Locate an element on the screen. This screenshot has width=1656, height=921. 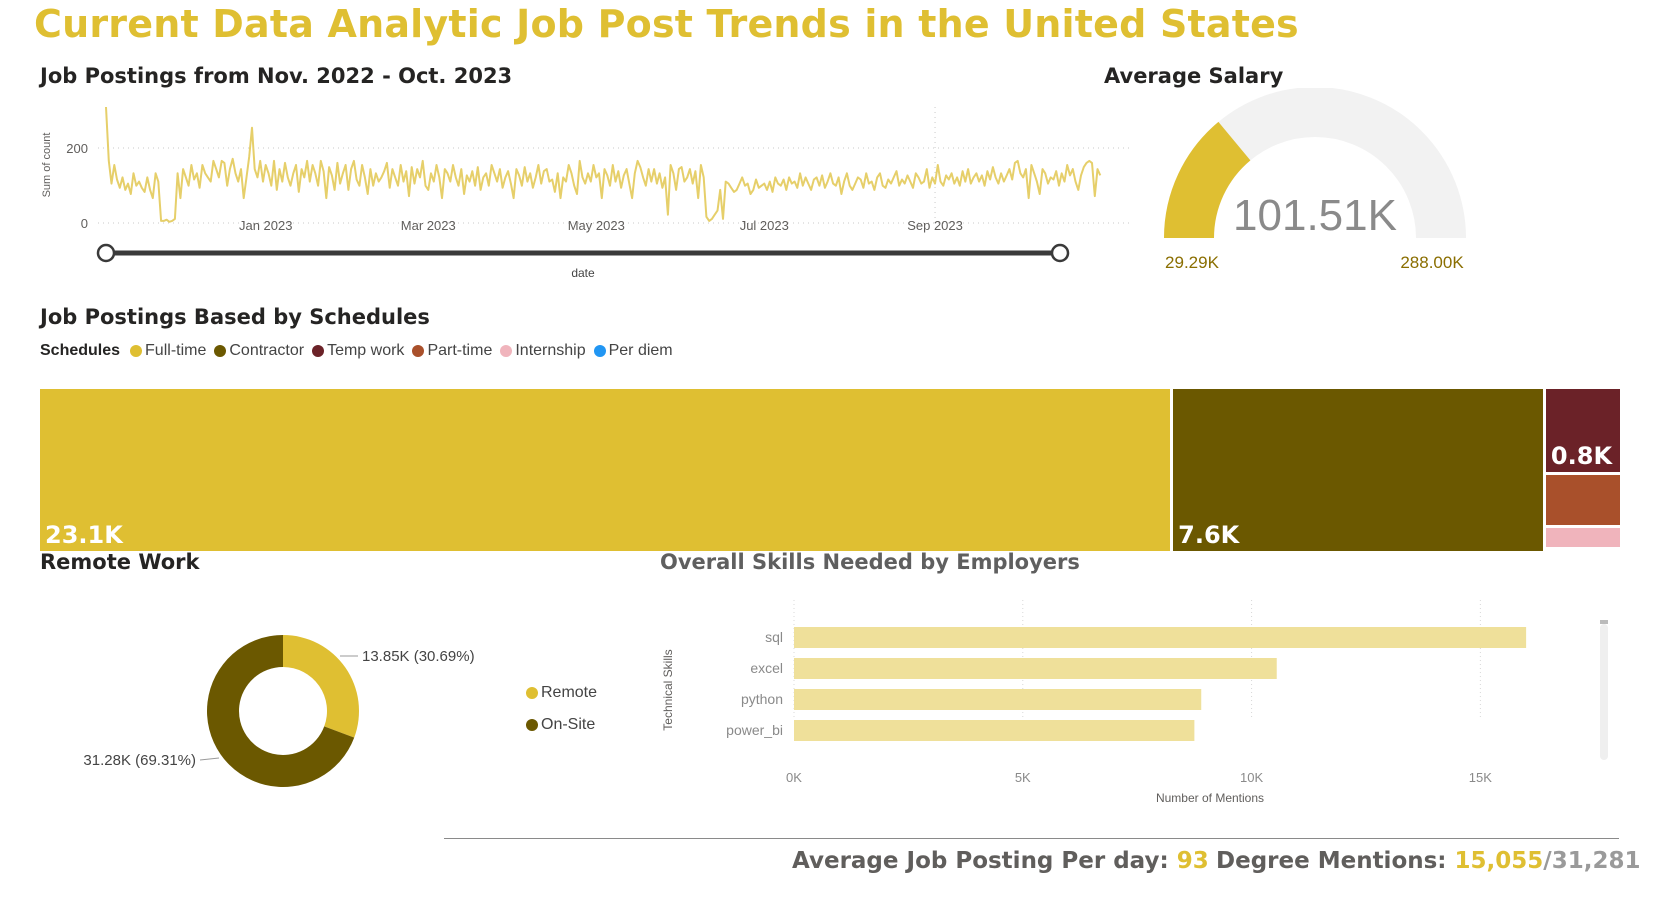
line-chart-title: Job Postings from Nov. 2022 - Oct. 2023 is located at coordinates (276, 76).